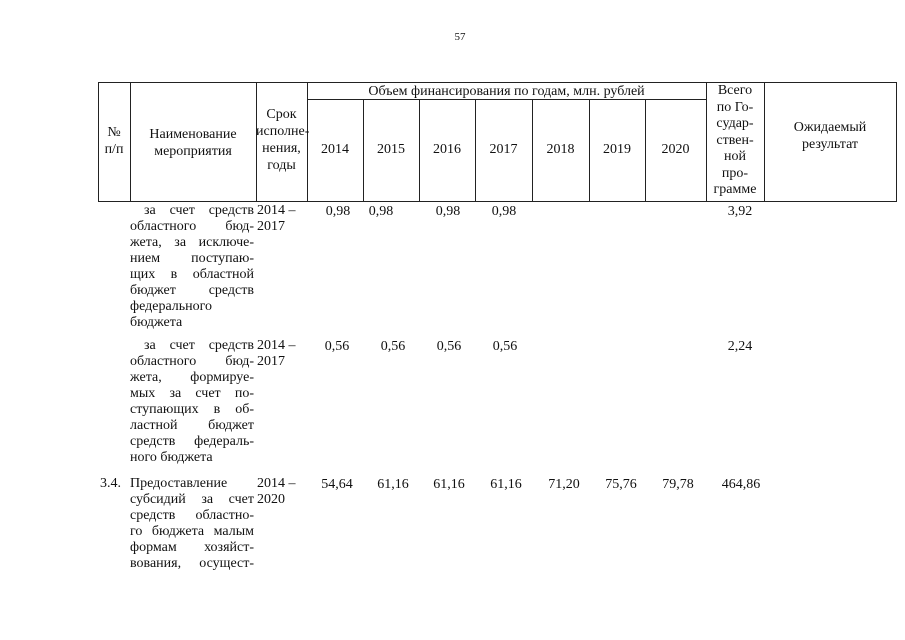 This screenshot has width=905, height=640. Describe the element at coordinates (506, 99) in the screenshot. I see `funding-title-divider` at that location.